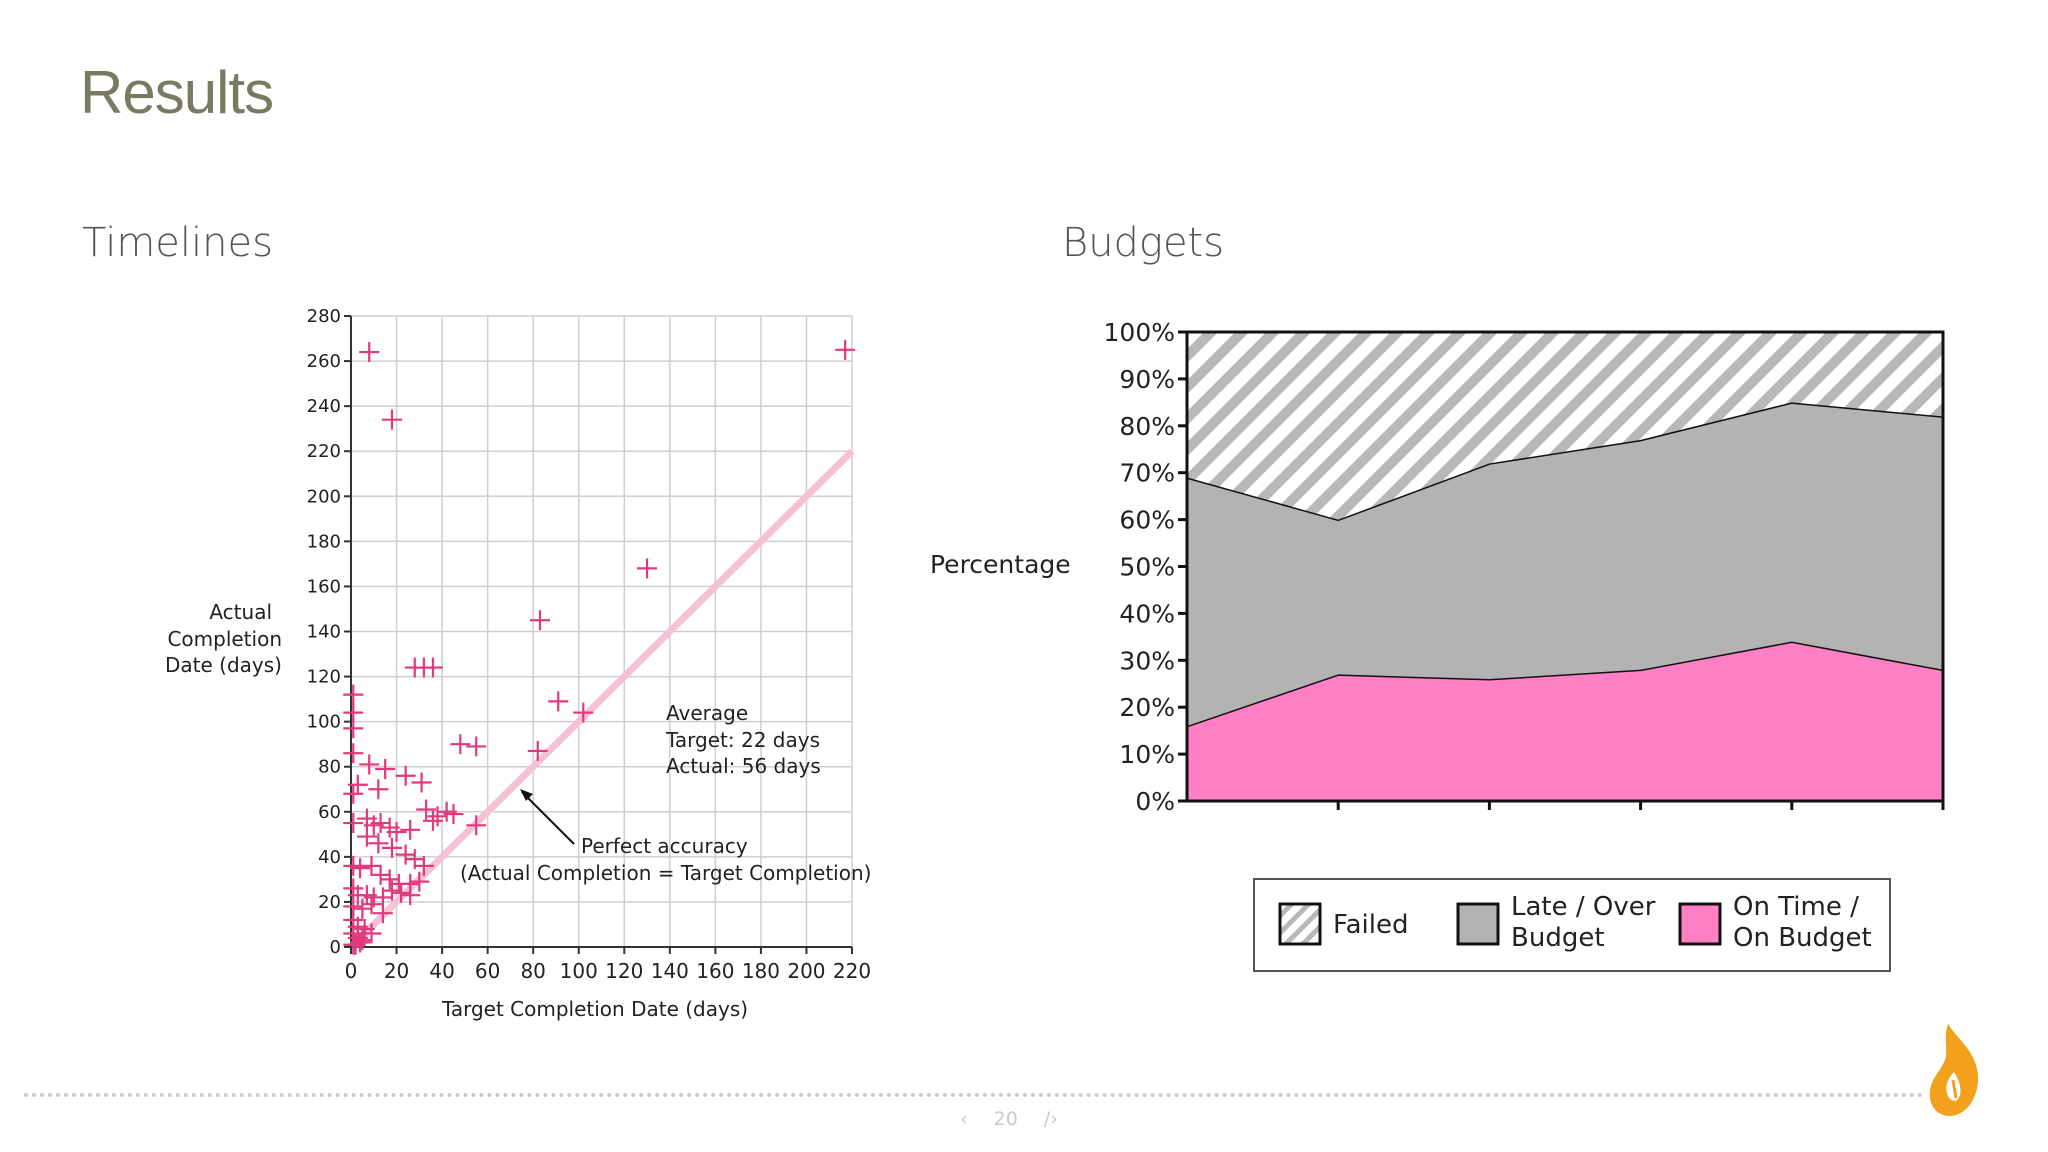 The image size is (2048, 1152). I want to click on scatter-x-tick-label: 140, so click(670, 971).